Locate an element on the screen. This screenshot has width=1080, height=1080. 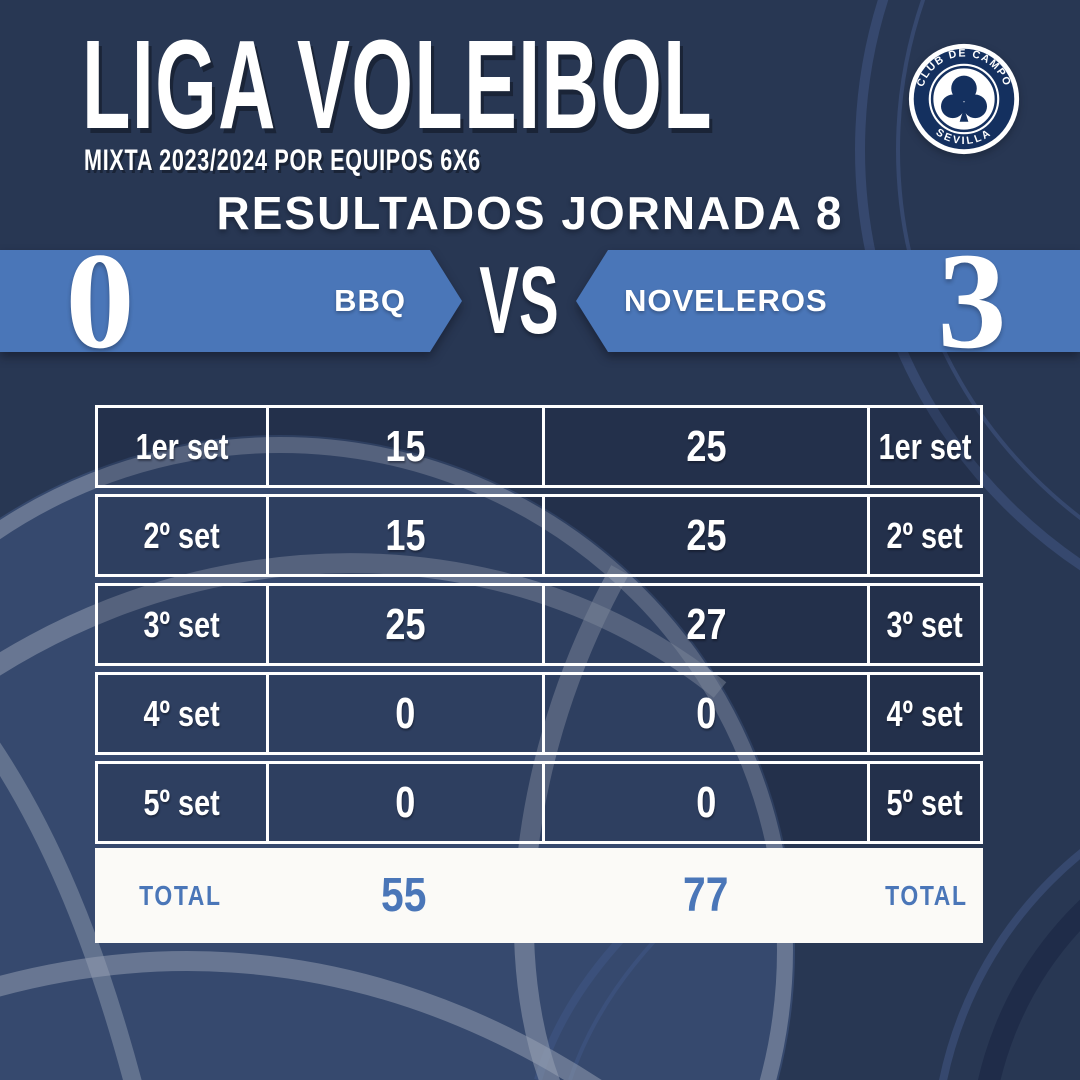
total-label-right: TOTAL is located at coordinates (926, 895).